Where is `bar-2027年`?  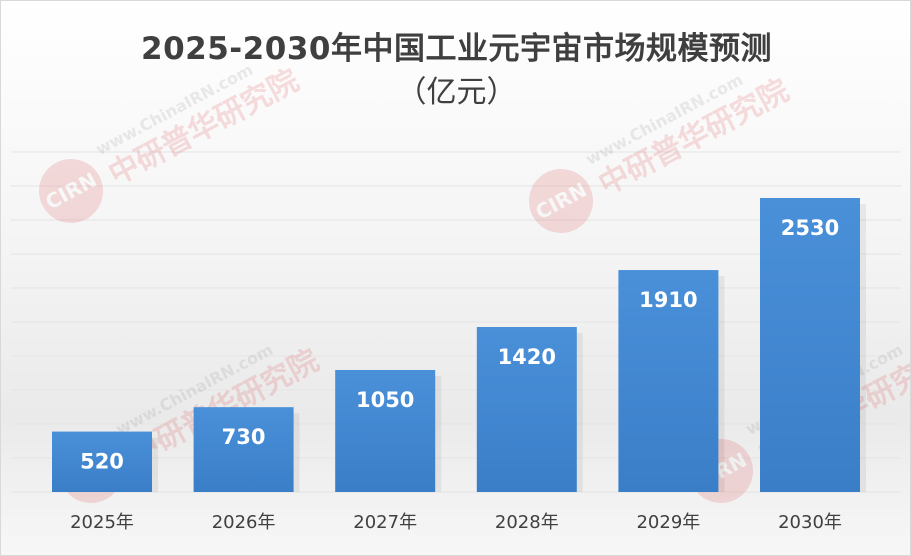
bar-2027年 is located at coordinates (385, 430).